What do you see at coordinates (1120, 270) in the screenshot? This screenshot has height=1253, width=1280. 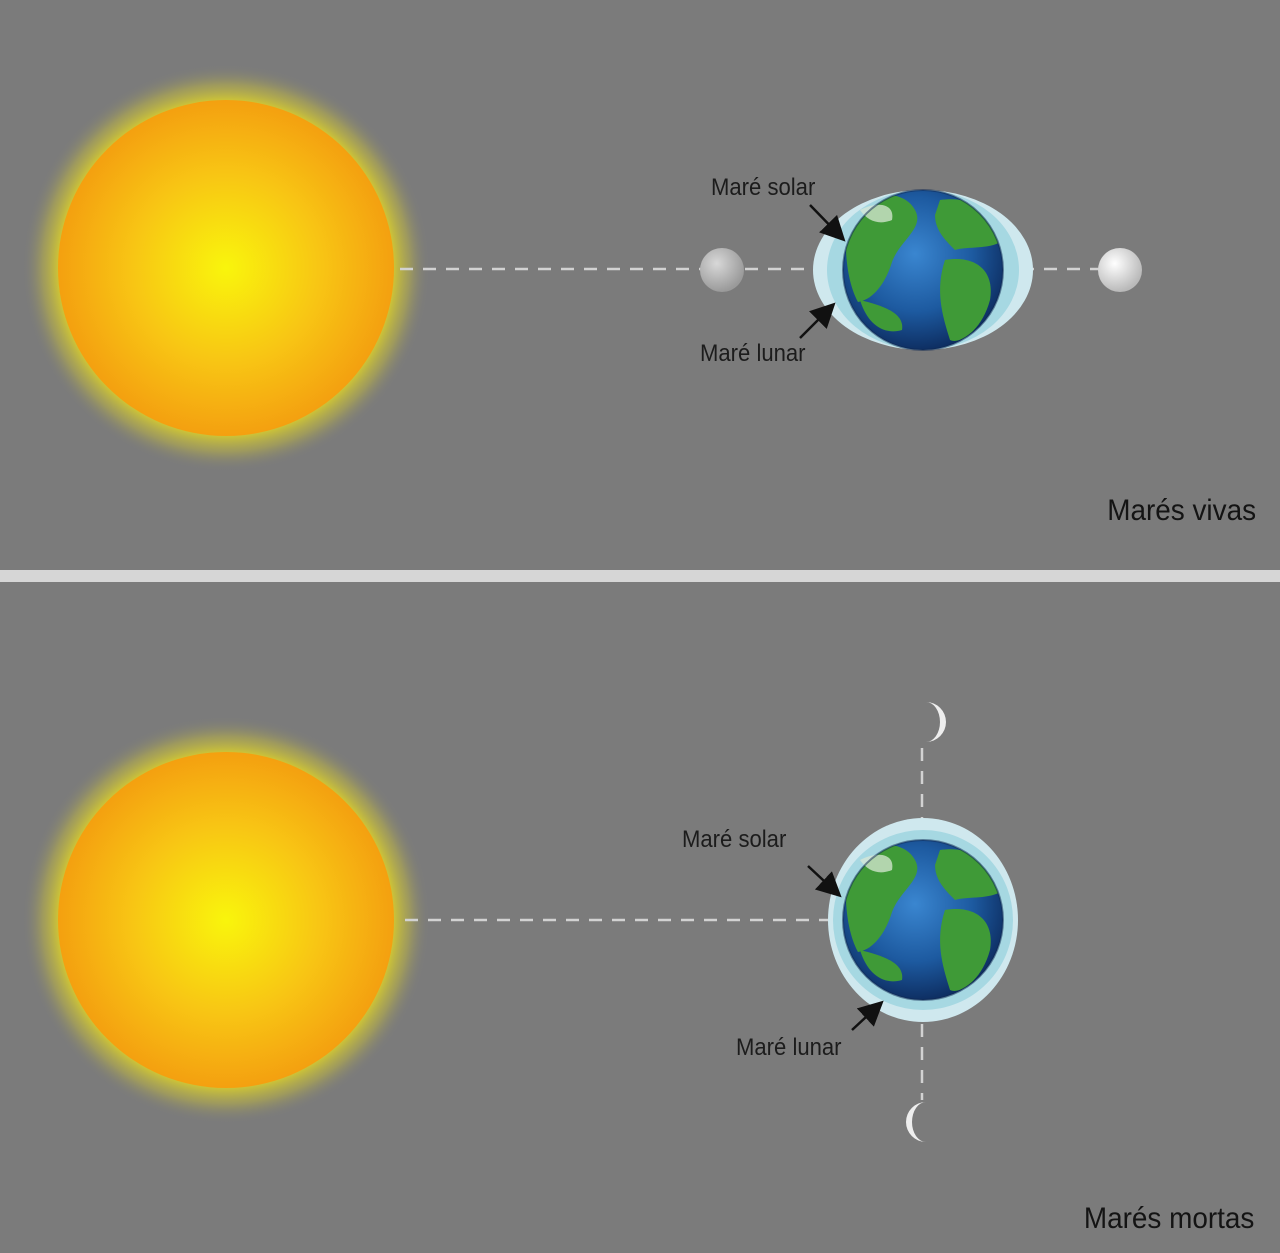 I see `full-moon` at bounding box center [1120, 270].